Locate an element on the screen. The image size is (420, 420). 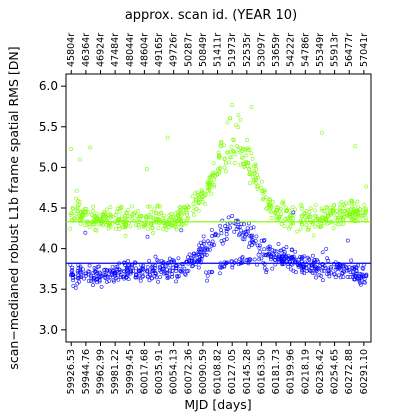
median-lines is located at coordinates (218, 242).